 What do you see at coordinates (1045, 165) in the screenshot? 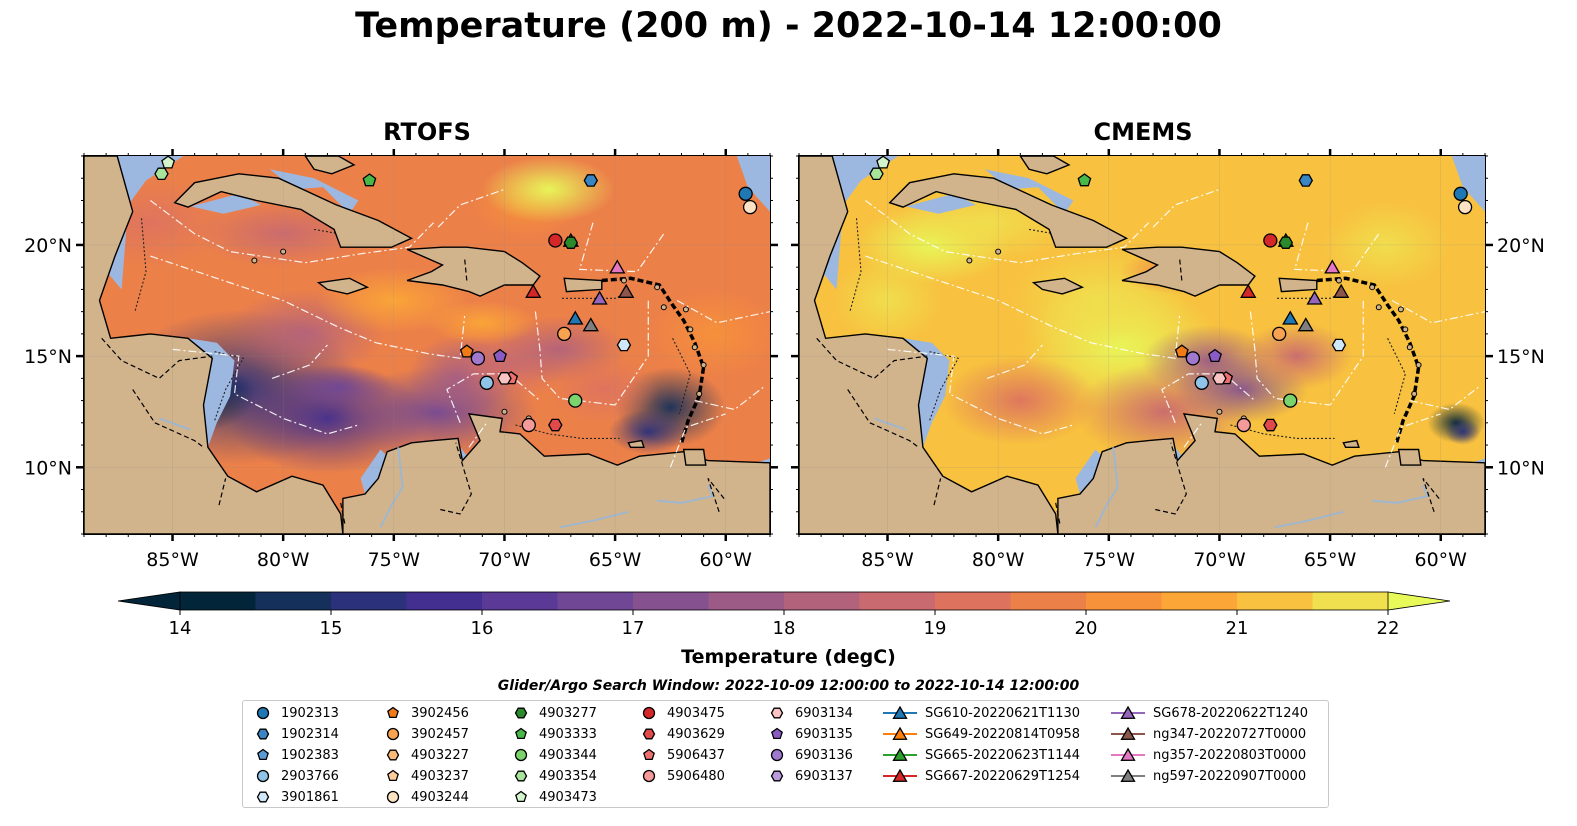
I see `land-bahamas` at bounding box center [1045, 165].